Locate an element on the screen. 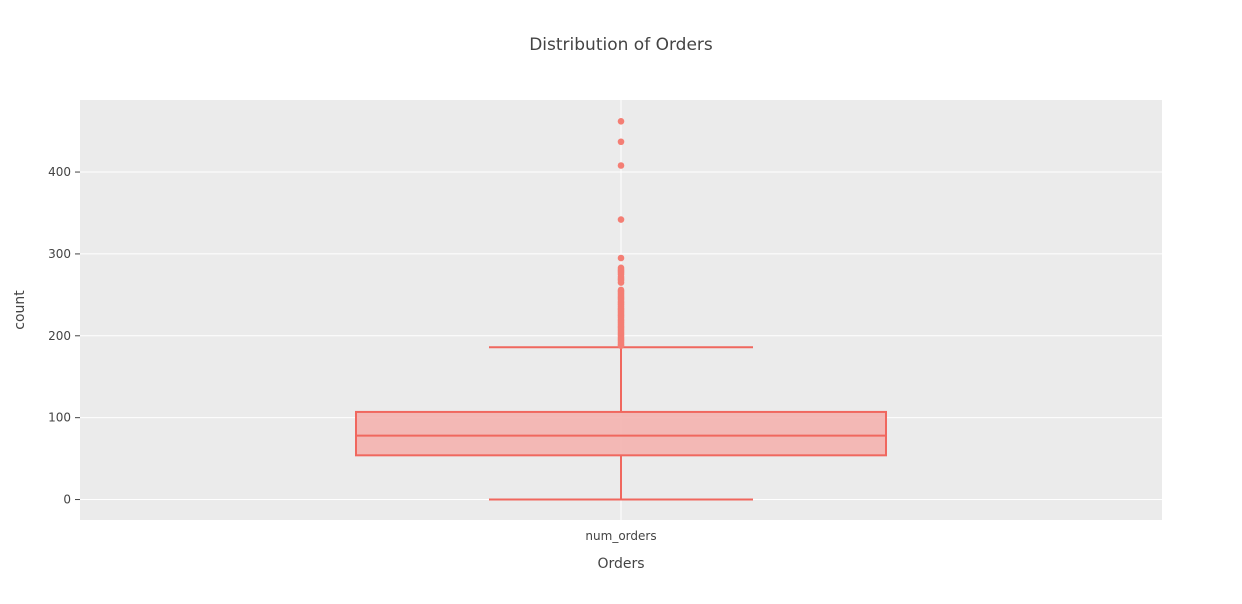 This screenshot has height=604, width=1242. chart-title: Distribution of Orders is located at coordinates (621, 45).